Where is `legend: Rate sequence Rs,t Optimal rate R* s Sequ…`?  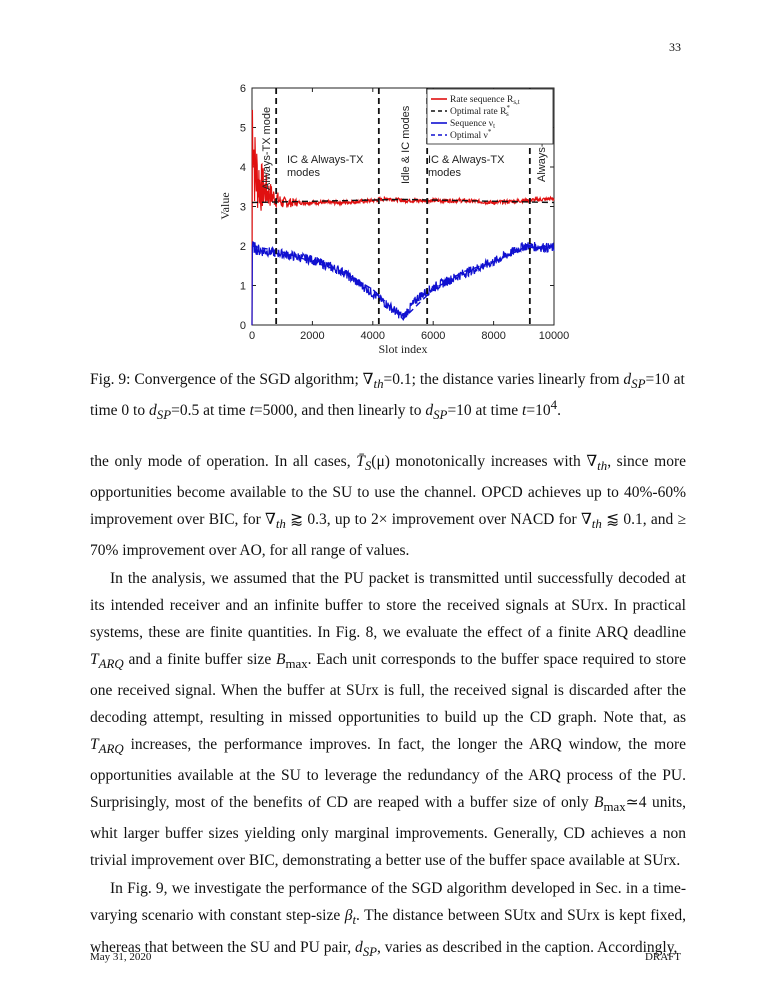
legend: Rate sequence Rs,t Optimal rate R* s Sequ… is located at coordinates (490, 116).